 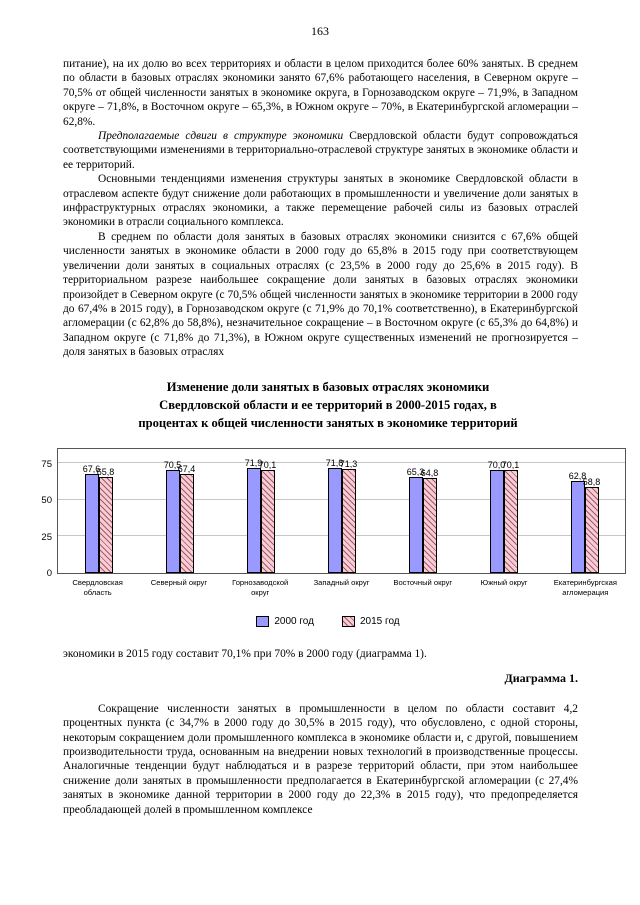 What do you see at coordinates (496, 465) in the screenshot?
I see `bar-value-label: 70,0` at bounding box center [496, 465].